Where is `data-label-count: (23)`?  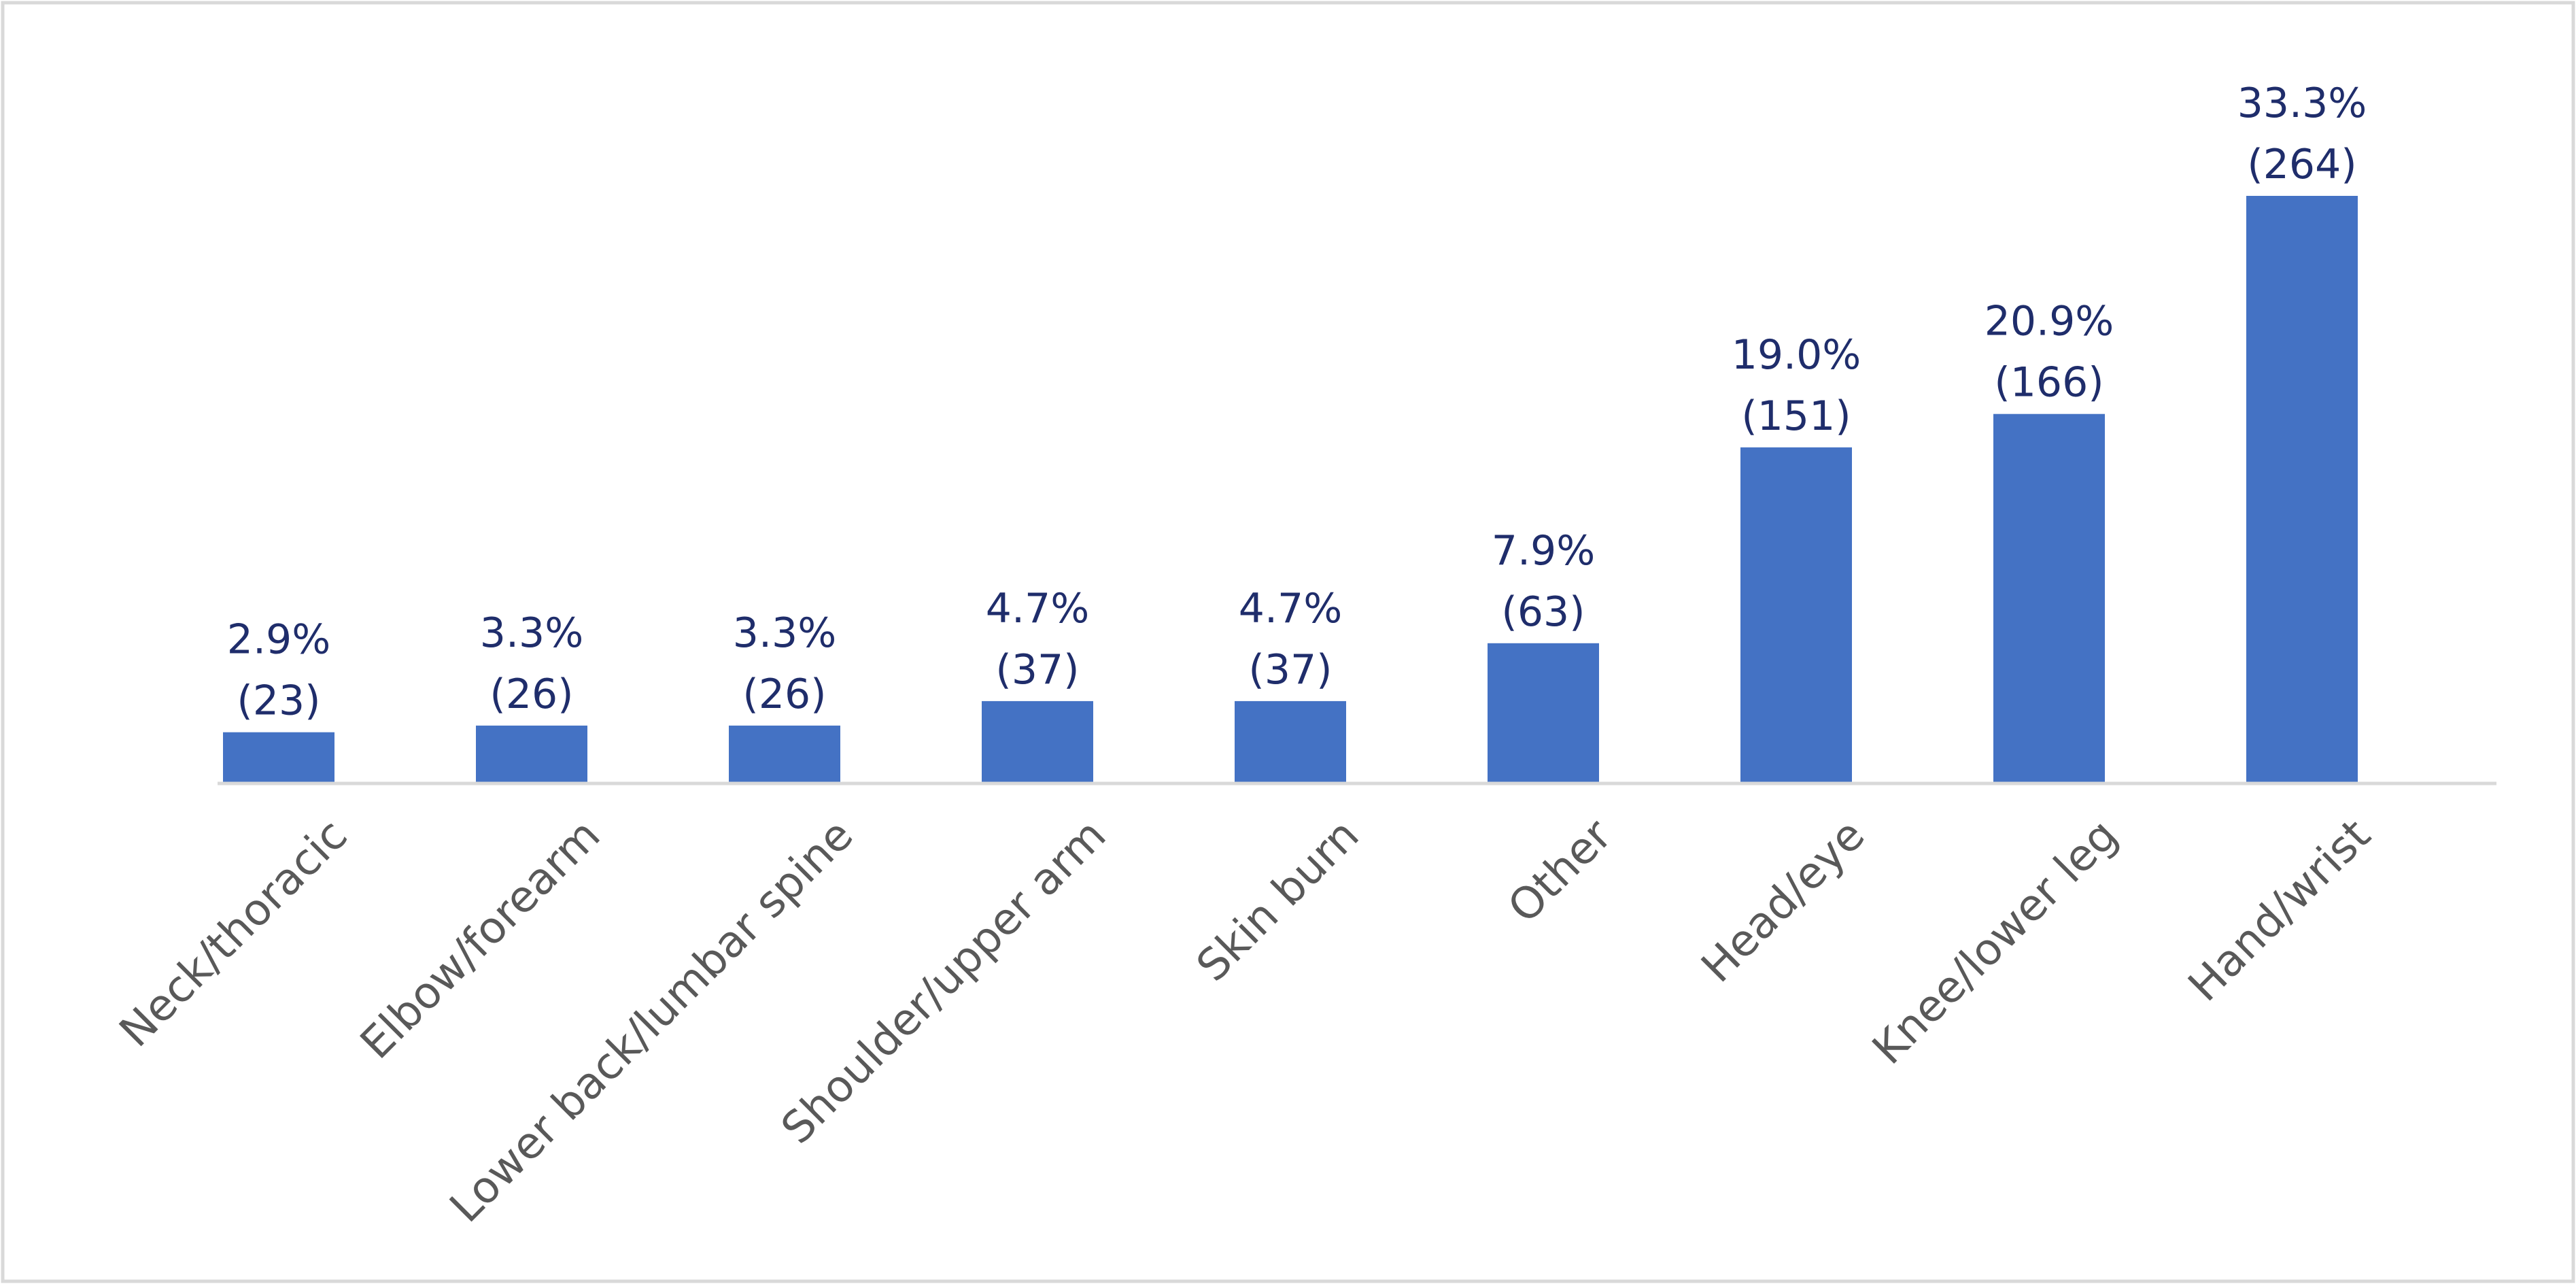
data-label-count: (23) is located at coordinates (278, 701).